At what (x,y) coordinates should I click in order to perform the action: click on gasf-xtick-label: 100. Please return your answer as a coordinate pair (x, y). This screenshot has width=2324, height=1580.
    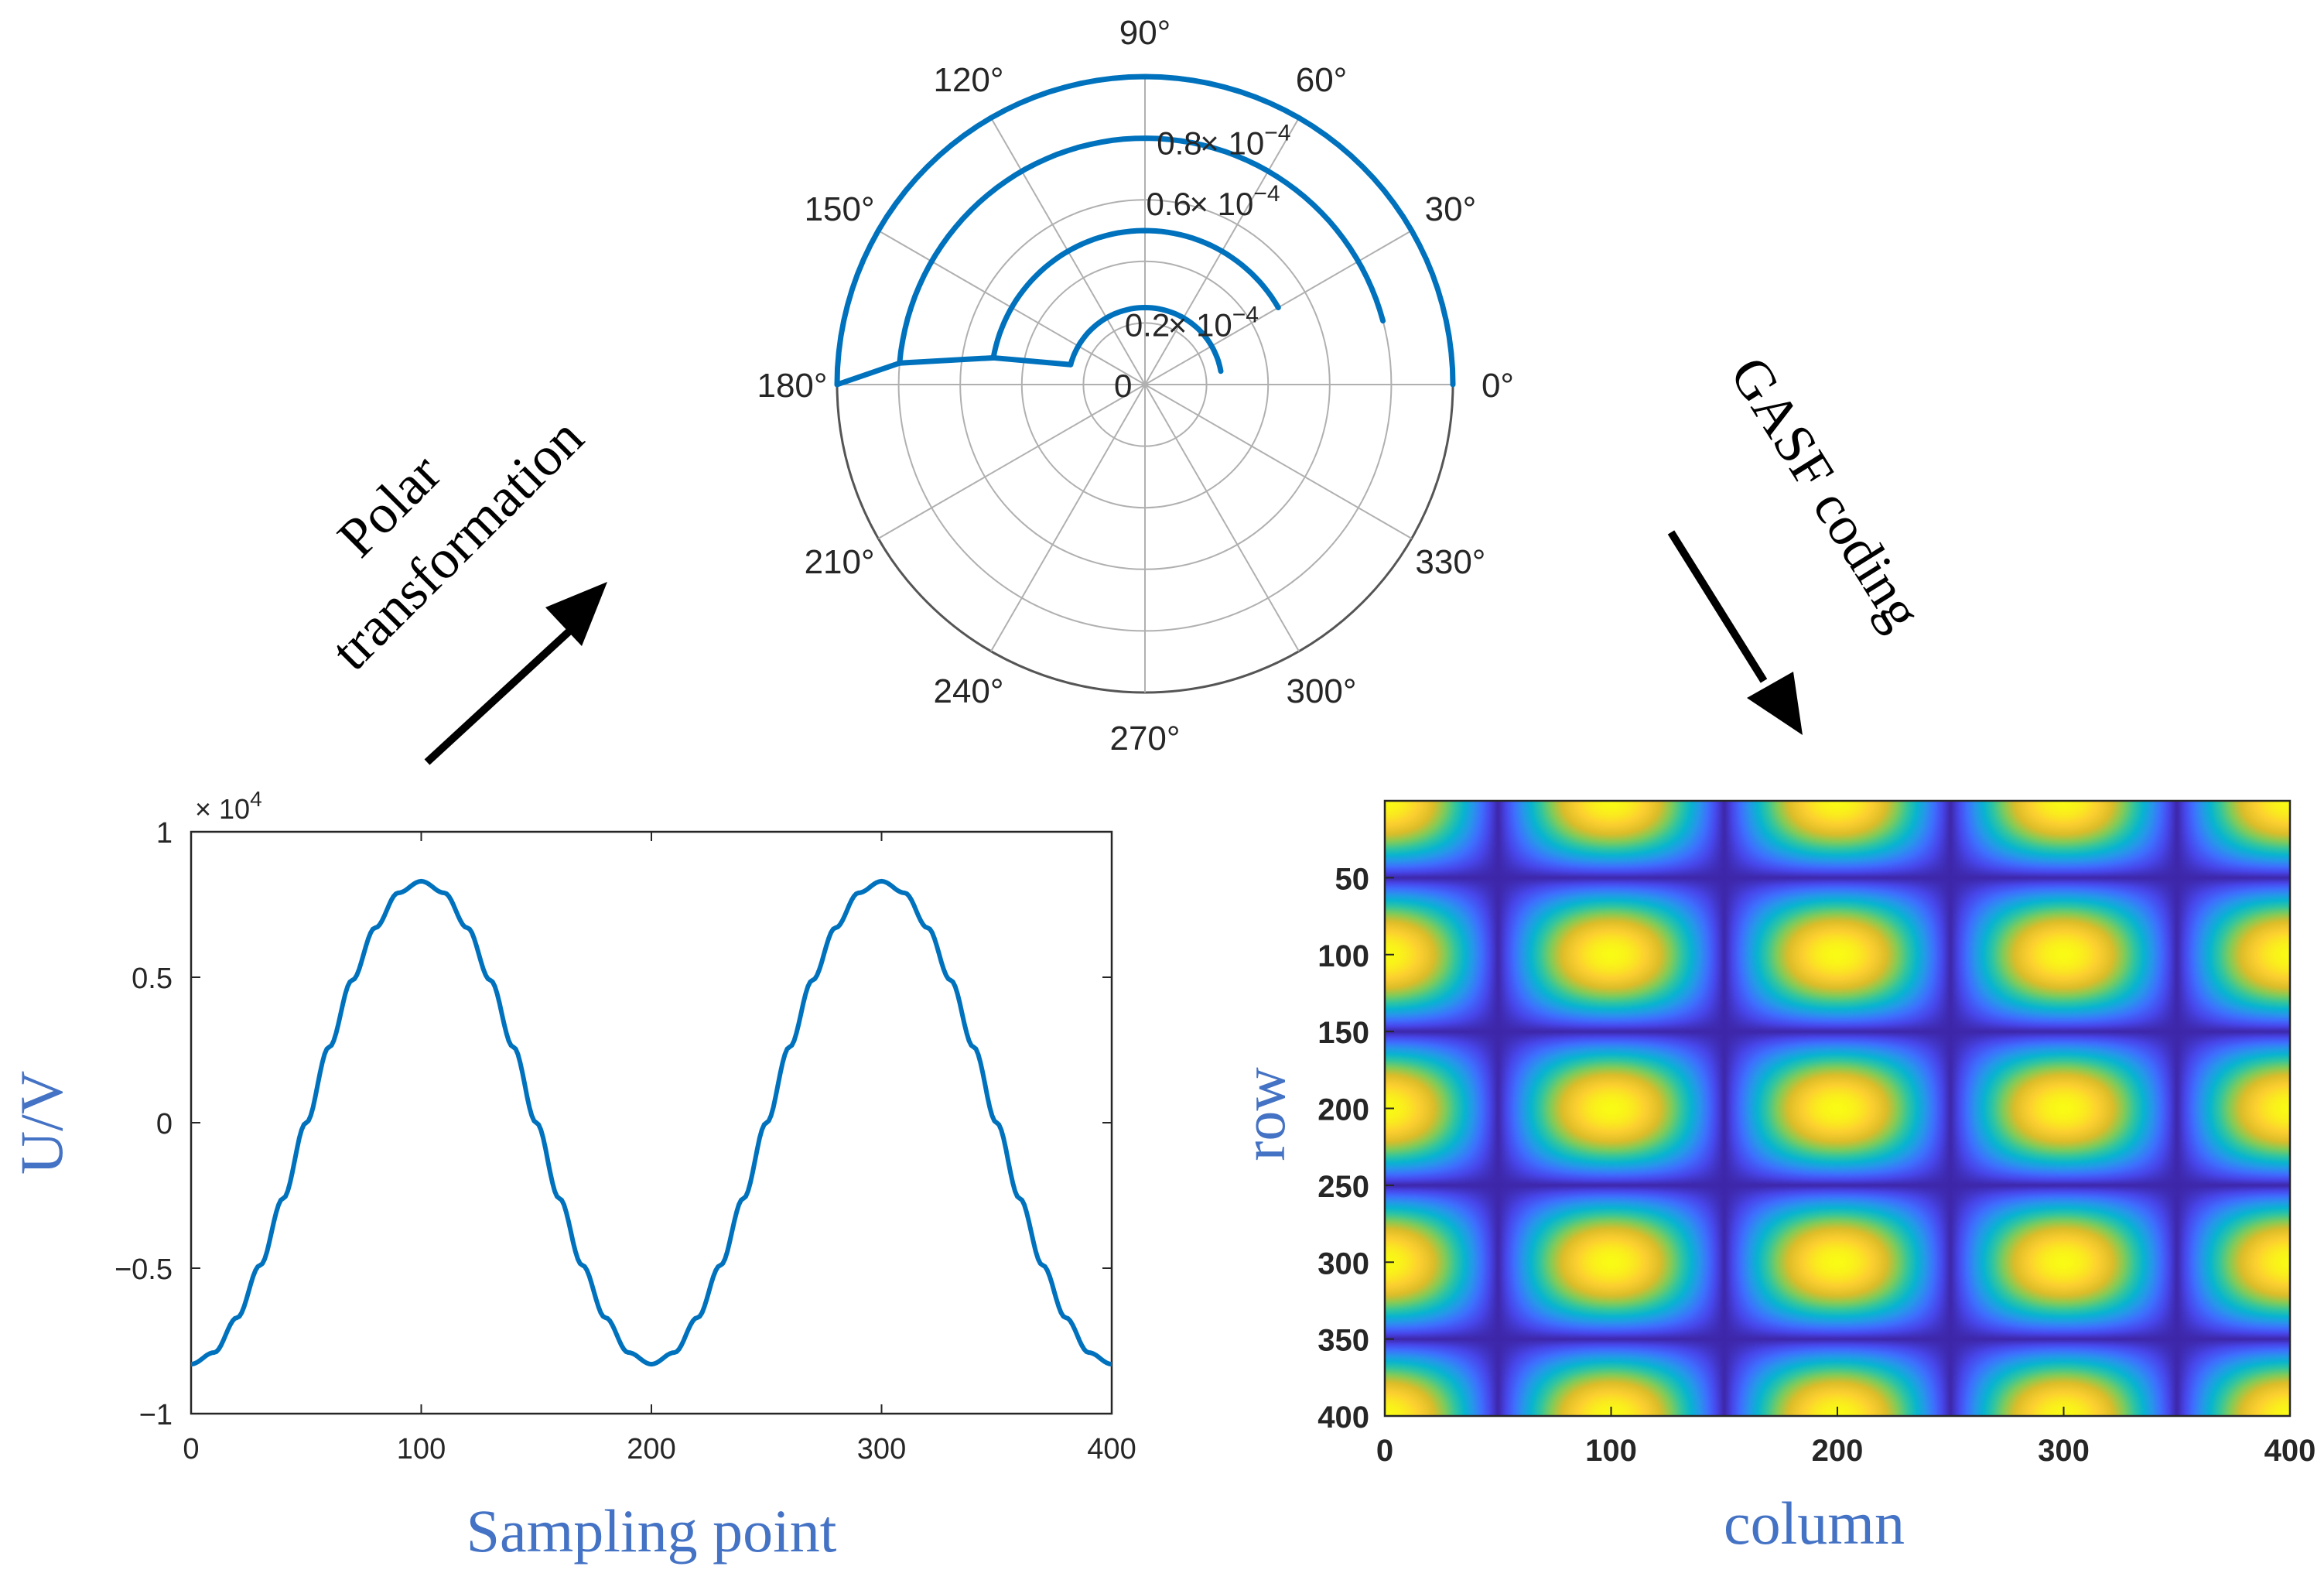
    Looking at the image, I should click on (1611, 1451).